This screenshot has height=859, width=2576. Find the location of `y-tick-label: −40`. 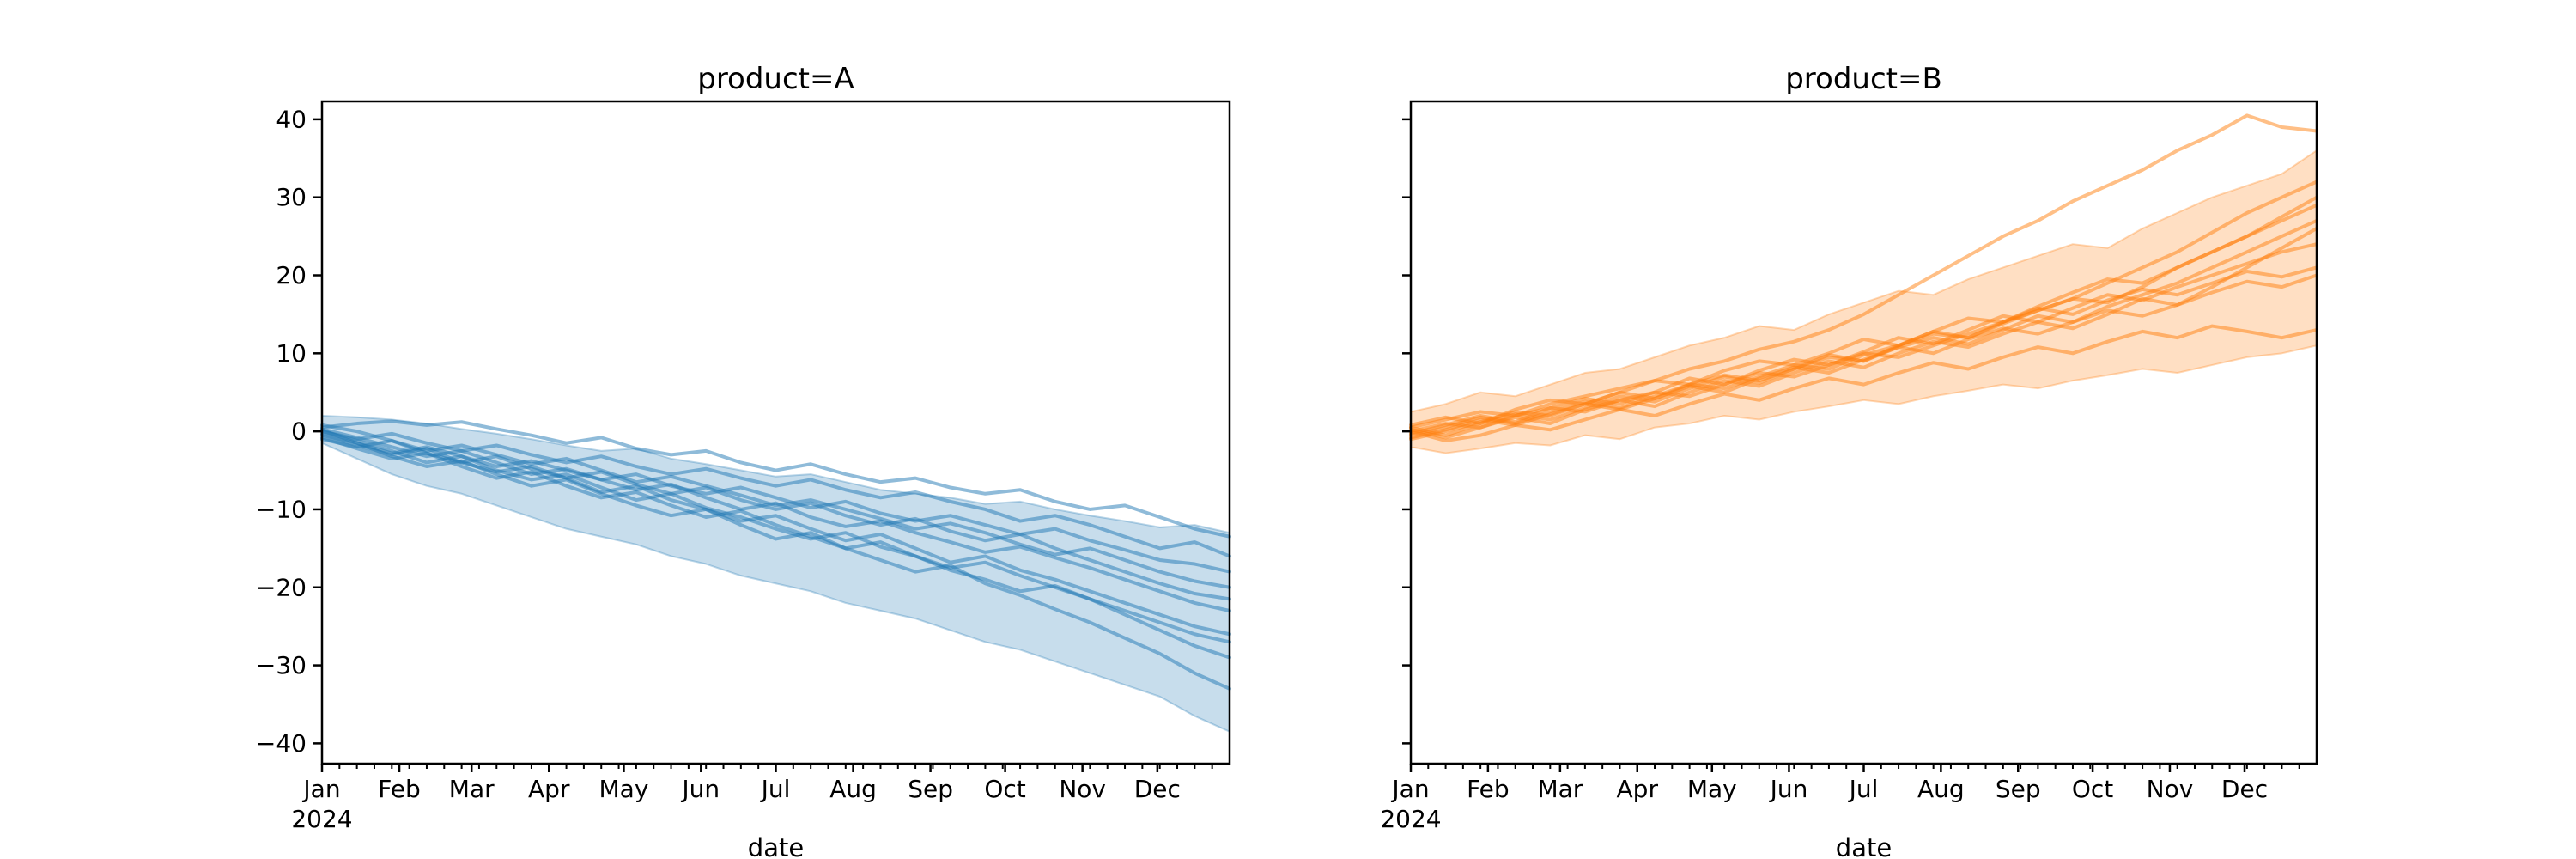

y-tick-label: −40 is located at coordinates (281, 743).